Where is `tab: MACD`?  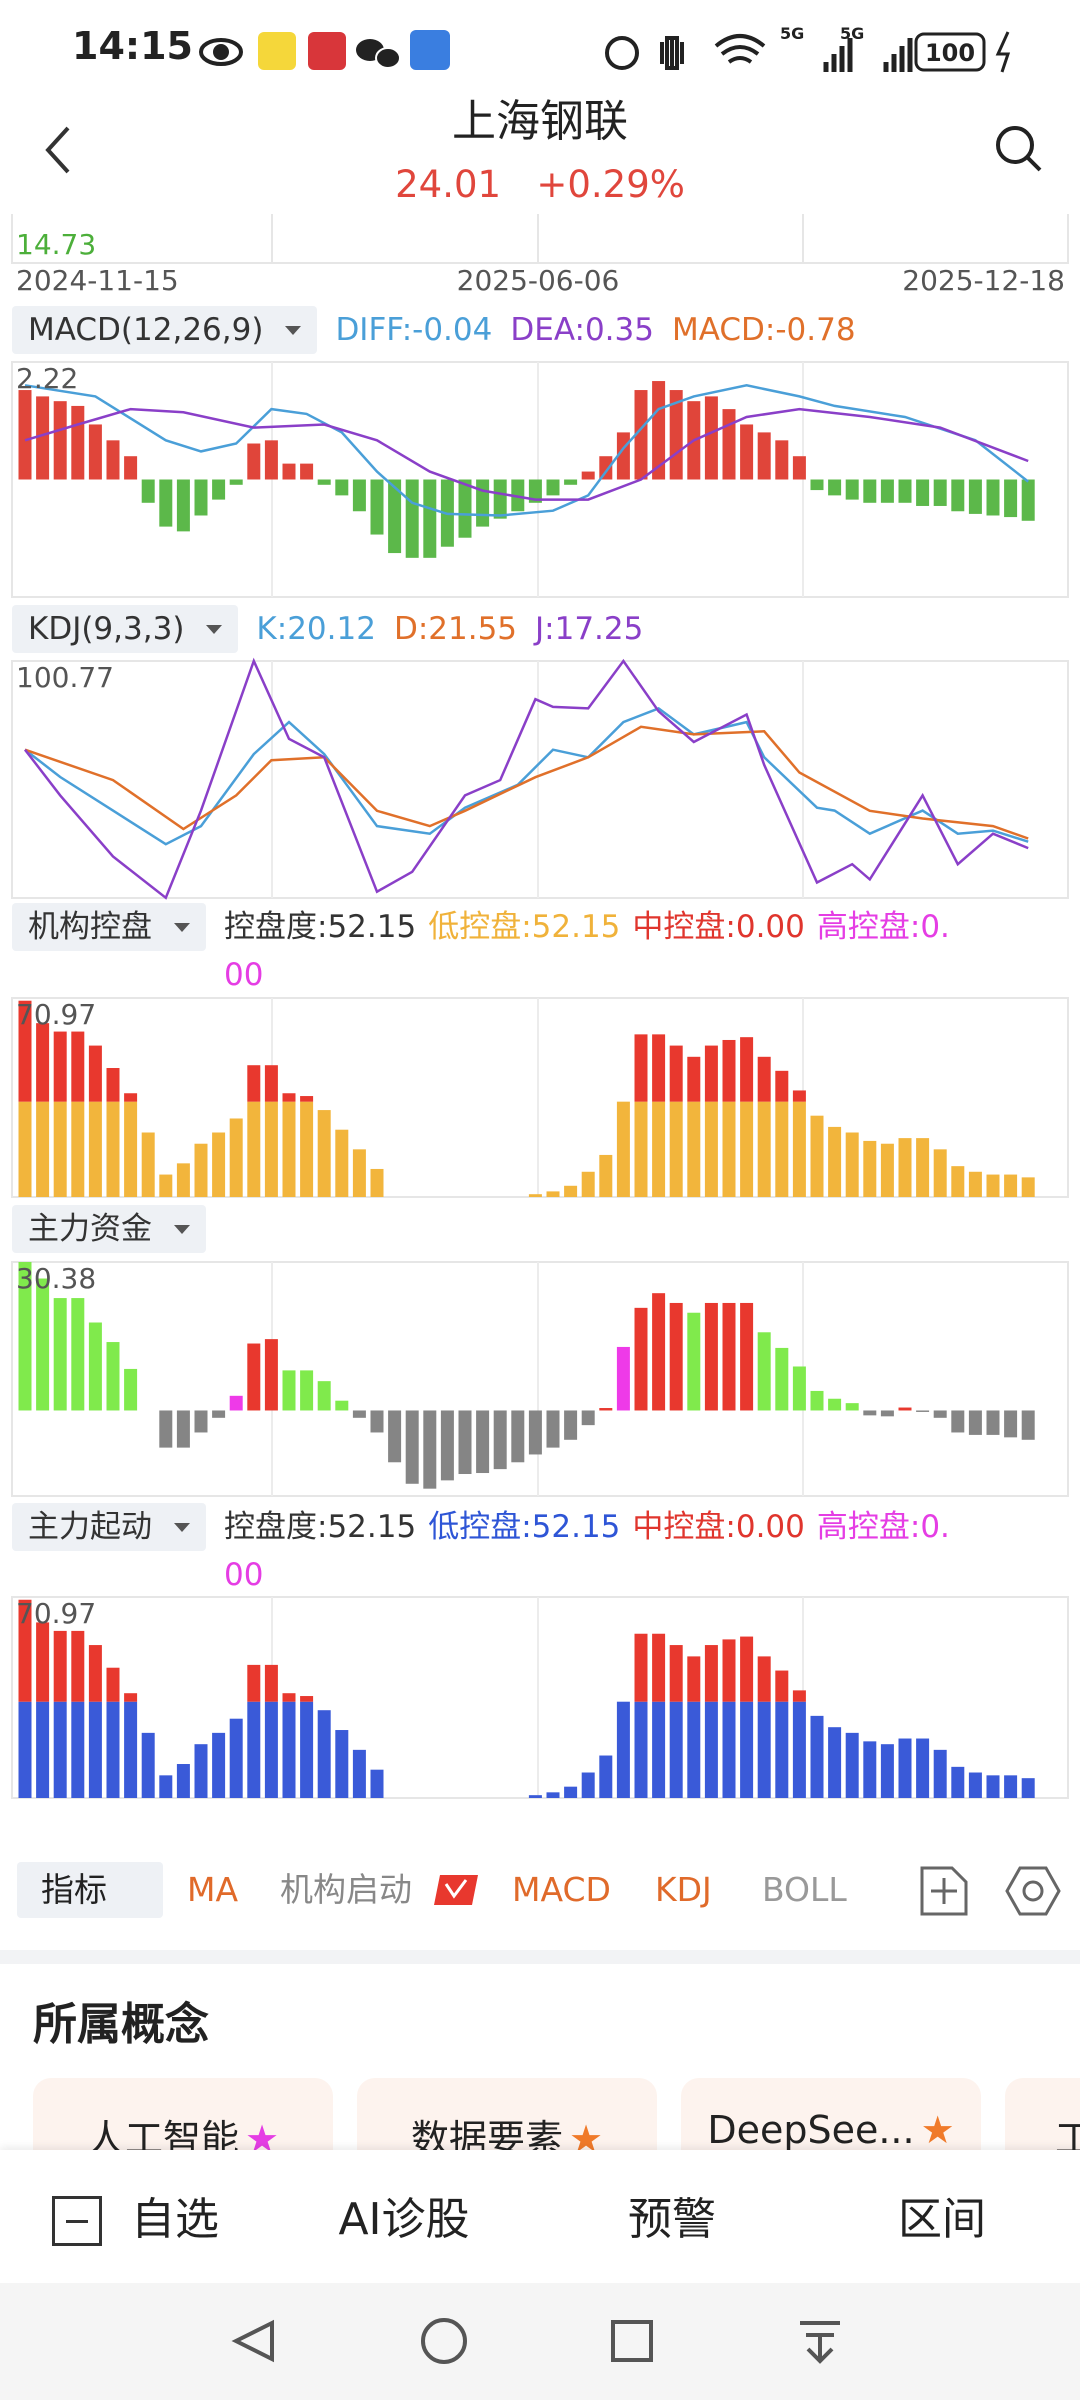
tab: MACD is located at coordinates (561, 1889).